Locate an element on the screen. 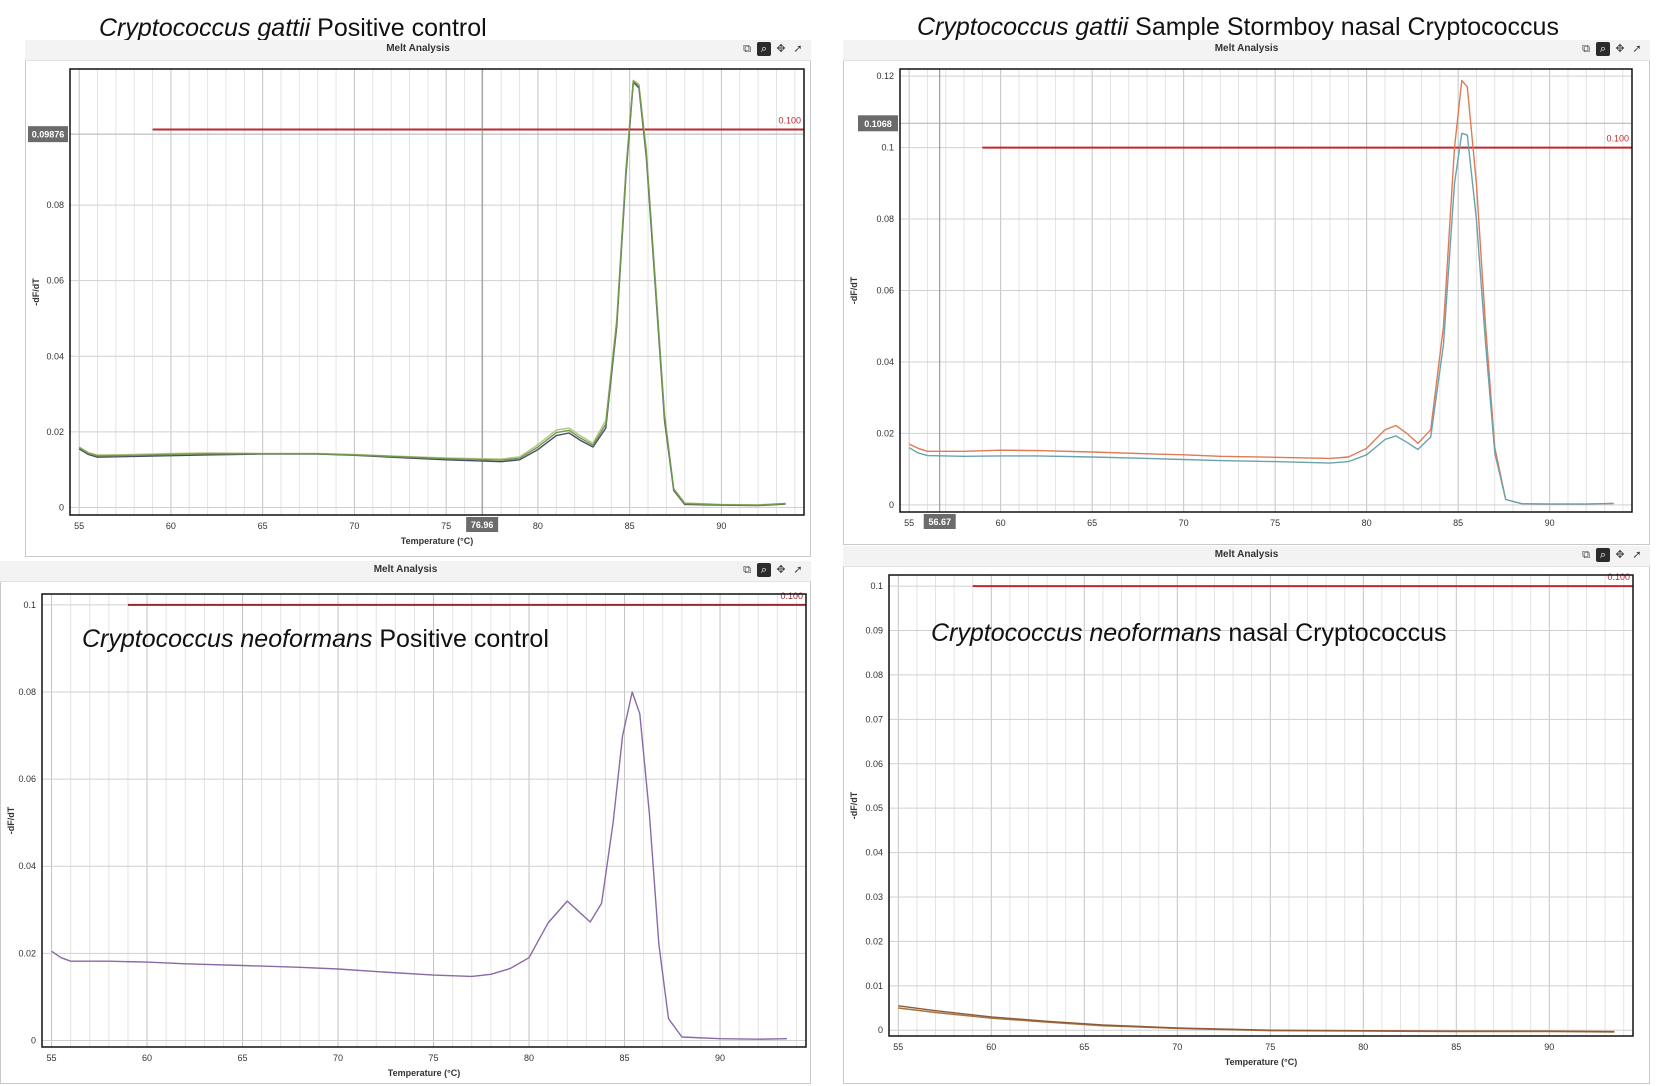  cursor-x-value: 76.96 is located at coordinates (482, 525).